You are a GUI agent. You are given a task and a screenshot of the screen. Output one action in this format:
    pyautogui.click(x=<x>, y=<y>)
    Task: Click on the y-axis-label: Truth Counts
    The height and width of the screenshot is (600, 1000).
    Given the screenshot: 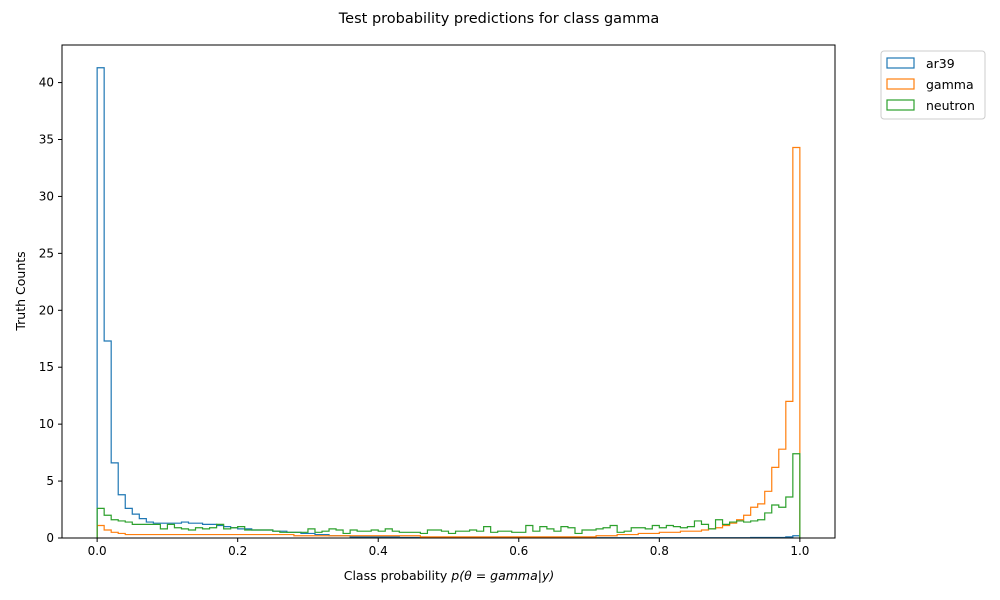 What is the action you would take?
    pyautogui.click(x=20, y=291)
    